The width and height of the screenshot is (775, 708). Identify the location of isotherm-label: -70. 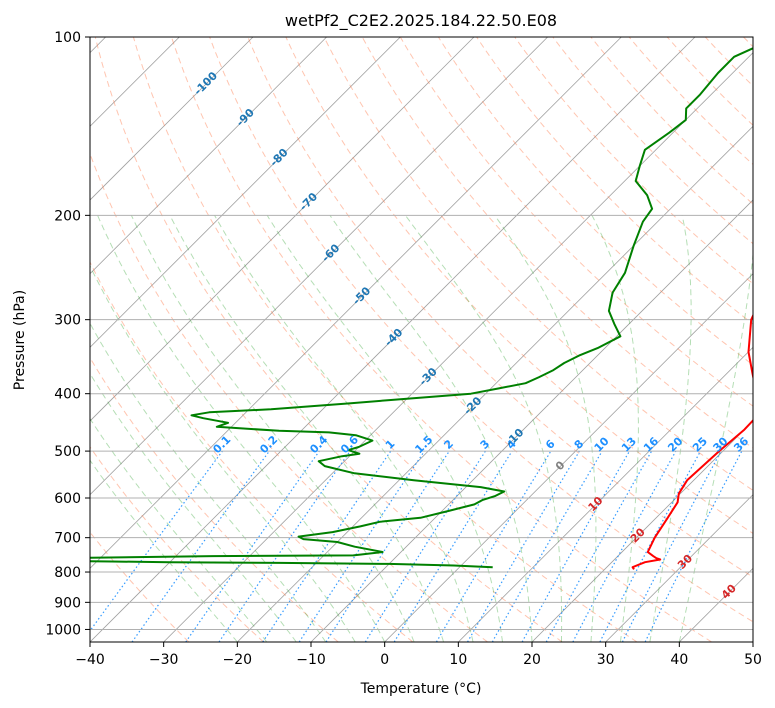
(308, 201).